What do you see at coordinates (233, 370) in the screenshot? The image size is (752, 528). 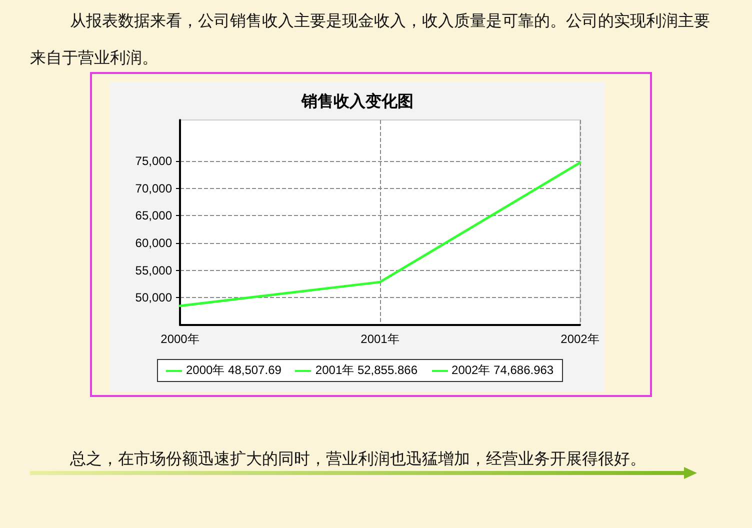 I see `data-label: 2000年 48,507.69` at bounding box center [233, 370].